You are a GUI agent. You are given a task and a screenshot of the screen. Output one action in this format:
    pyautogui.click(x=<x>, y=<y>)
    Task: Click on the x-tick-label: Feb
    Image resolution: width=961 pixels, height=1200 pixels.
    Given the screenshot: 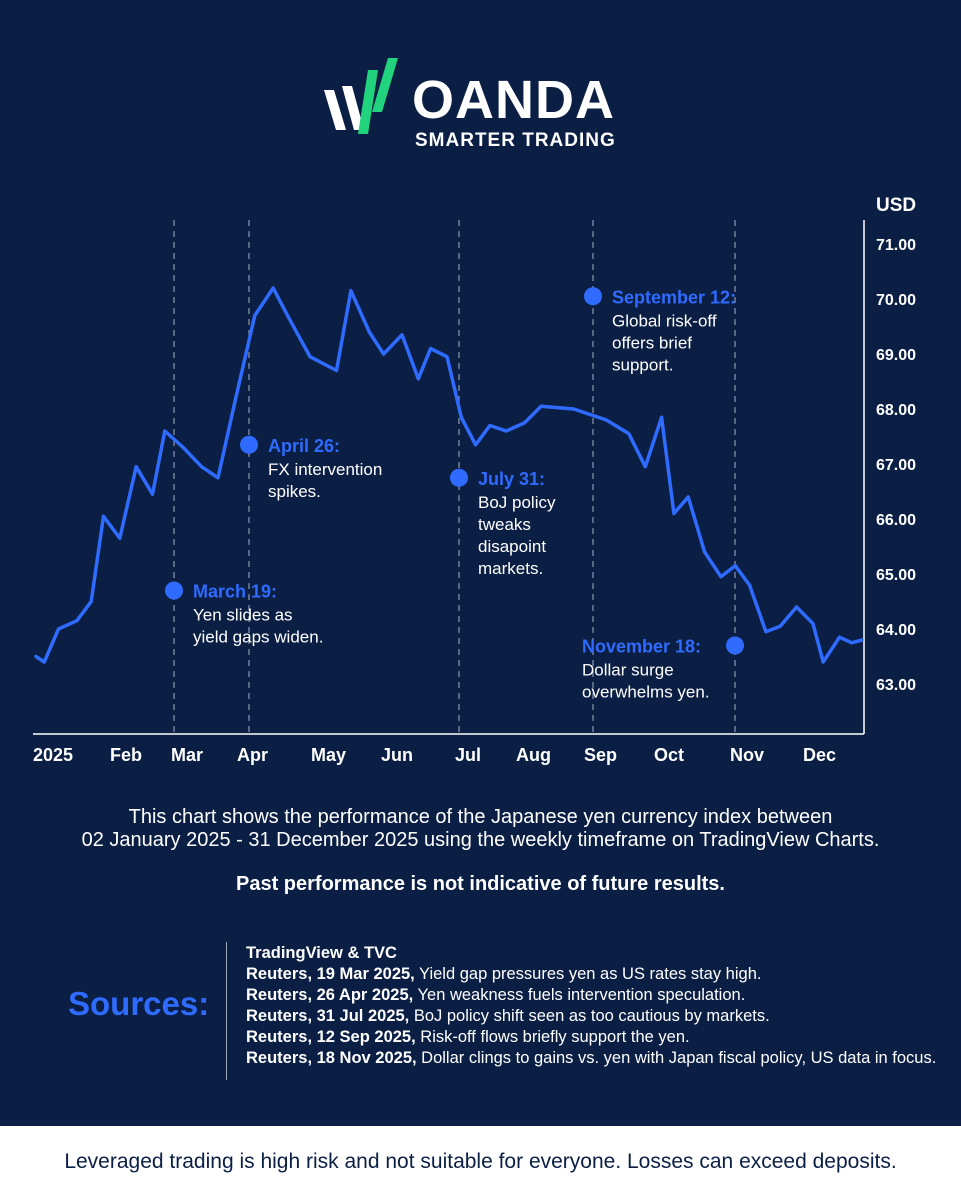 What is the action you would take?
    pyautogui.click(x=126, y=755)
    